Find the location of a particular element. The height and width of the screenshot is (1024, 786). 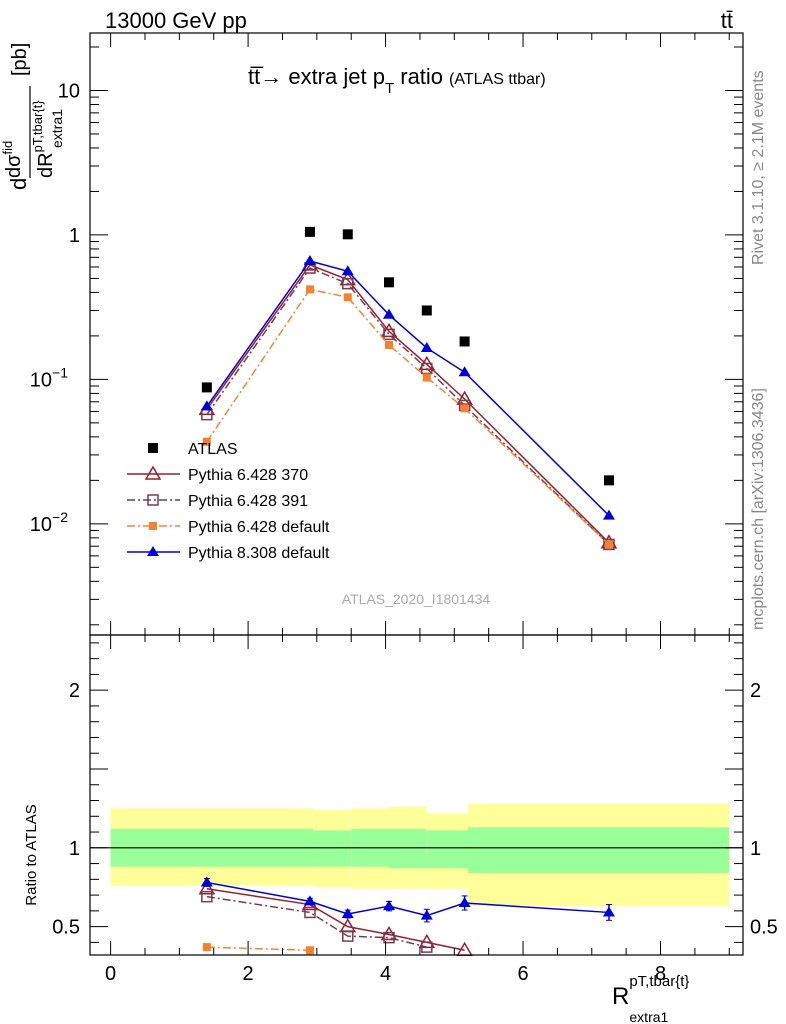

legend-marker-pythia-6-428-default is located at coordinates (153, 526).